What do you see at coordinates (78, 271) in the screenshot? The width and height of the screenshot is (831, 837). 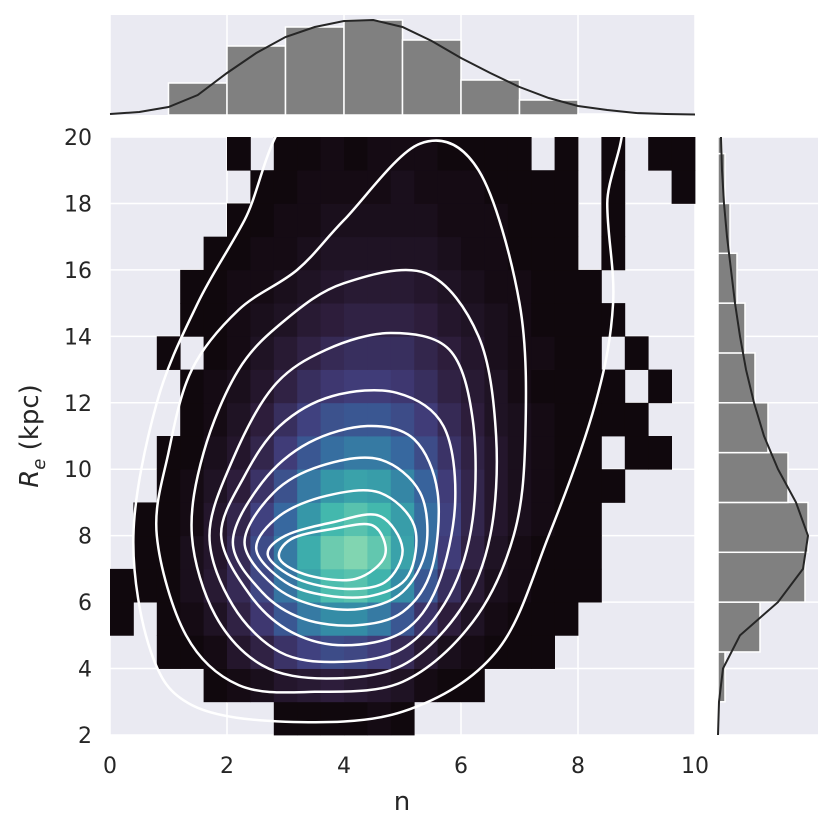 I see `y-tick-label: 16` at bounding box center [78, 271].